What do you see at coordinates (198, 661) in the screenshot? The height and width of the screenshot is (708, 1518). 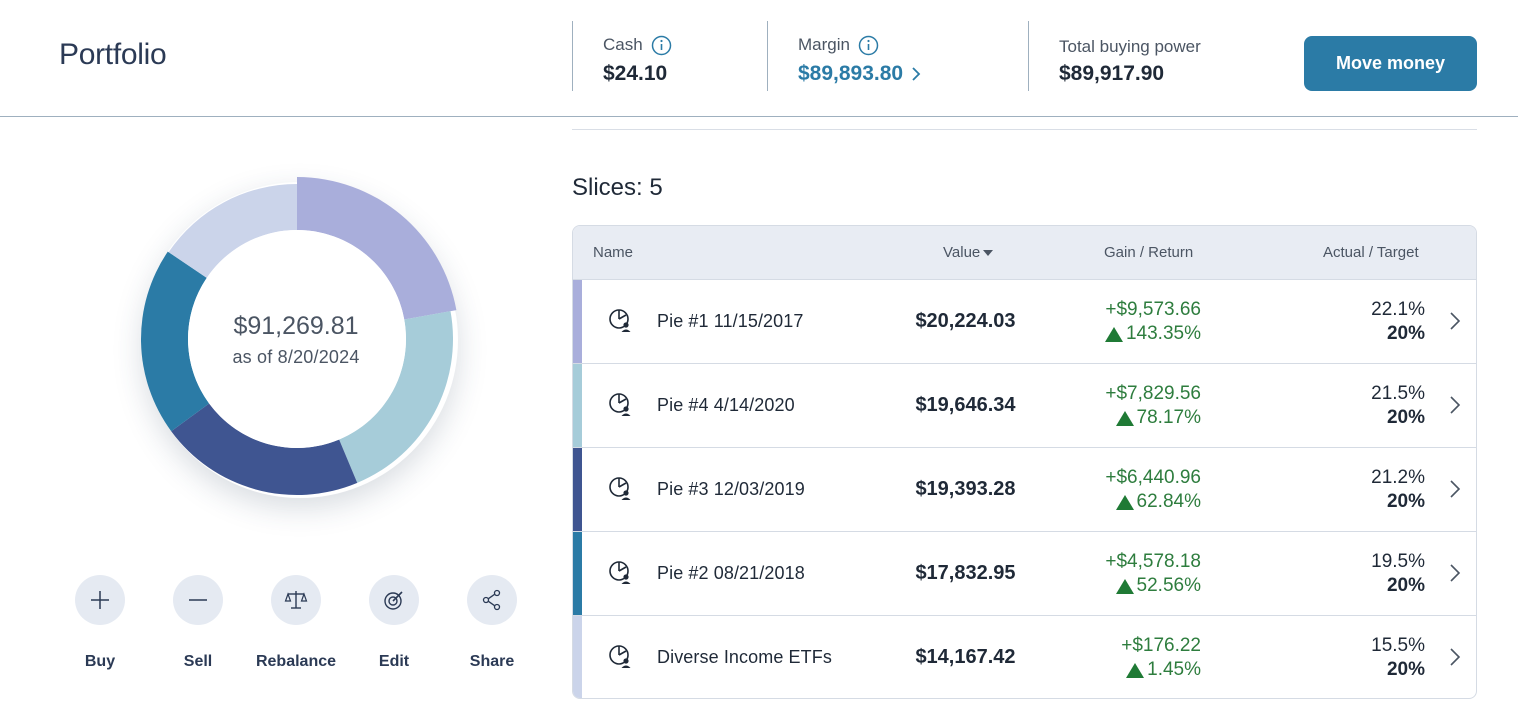 I see `sell-label: Sell` at bounding box center [198, 661].